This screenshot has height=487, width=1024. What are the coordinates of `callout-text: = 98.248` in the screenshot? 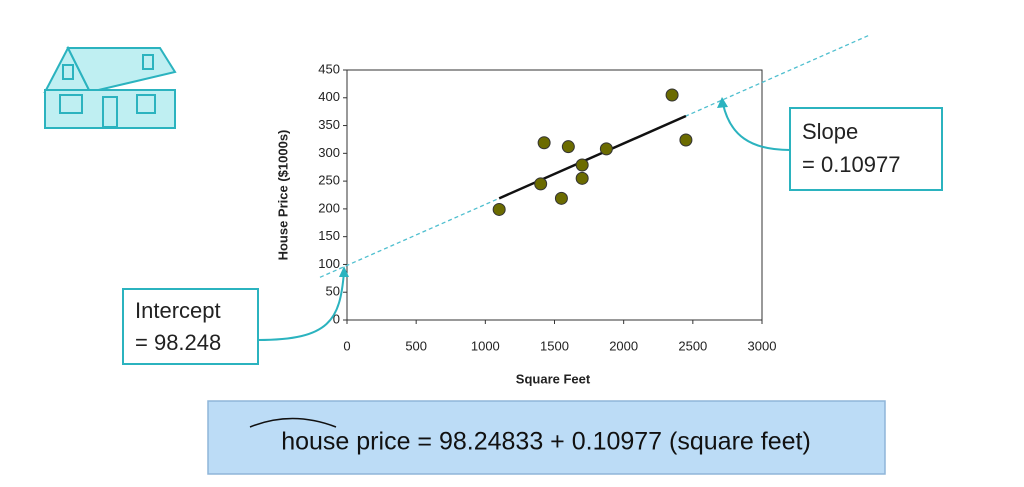 It's located at (178, 342).